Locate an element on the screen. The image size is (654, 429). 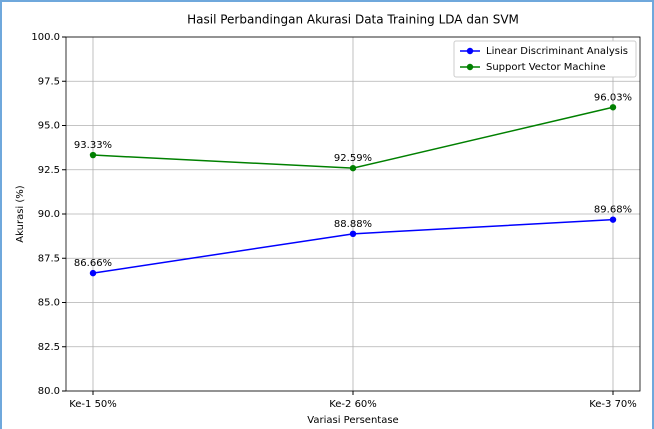
value-label: 88.88% is located at coordinates (353, 224).